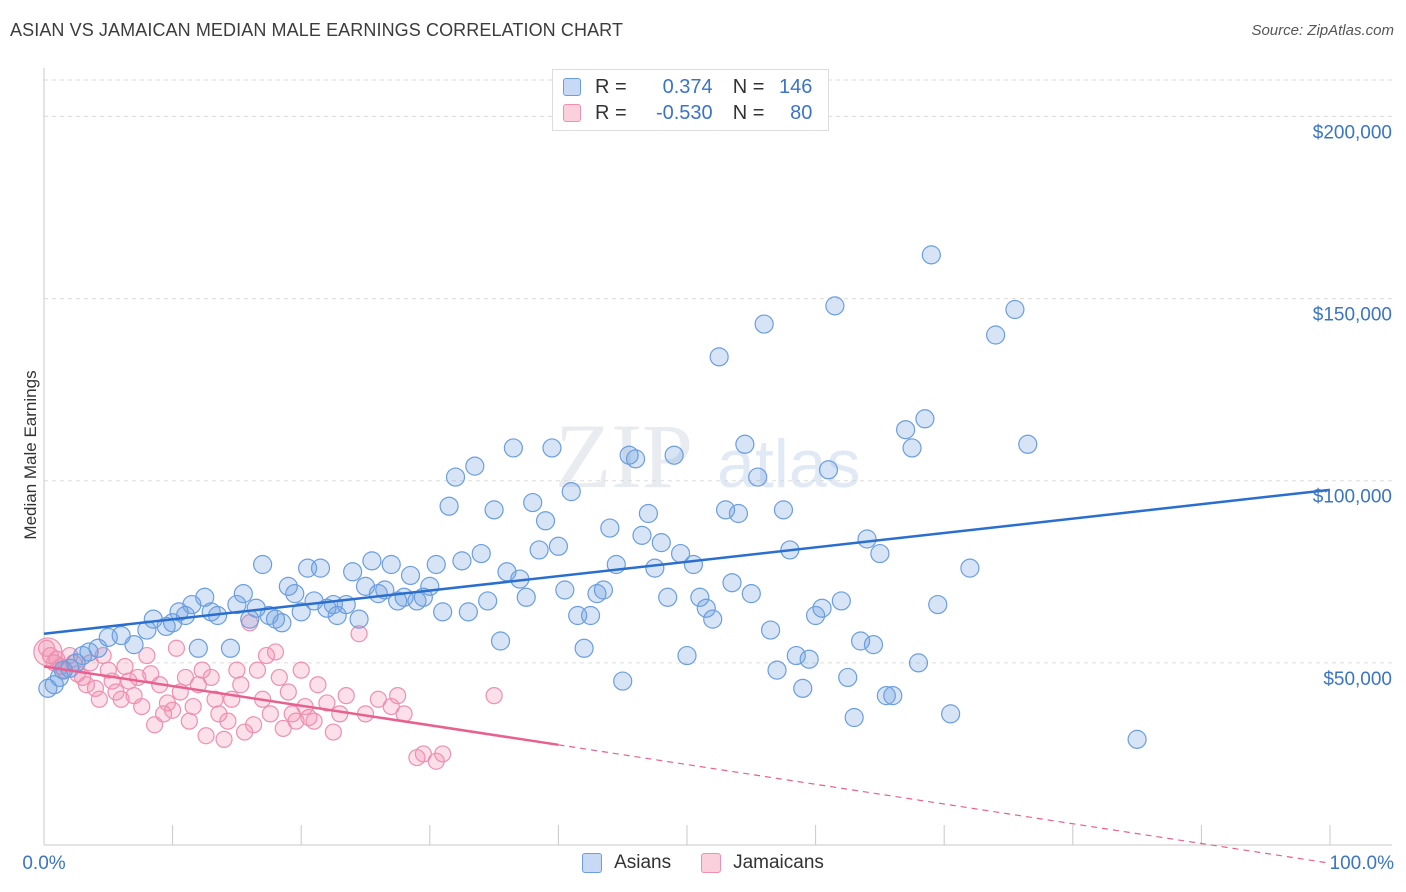 The height and width of the screenshot is (892, 1406). I want to click on watermark: ZIP atlas, so click(708, 456).